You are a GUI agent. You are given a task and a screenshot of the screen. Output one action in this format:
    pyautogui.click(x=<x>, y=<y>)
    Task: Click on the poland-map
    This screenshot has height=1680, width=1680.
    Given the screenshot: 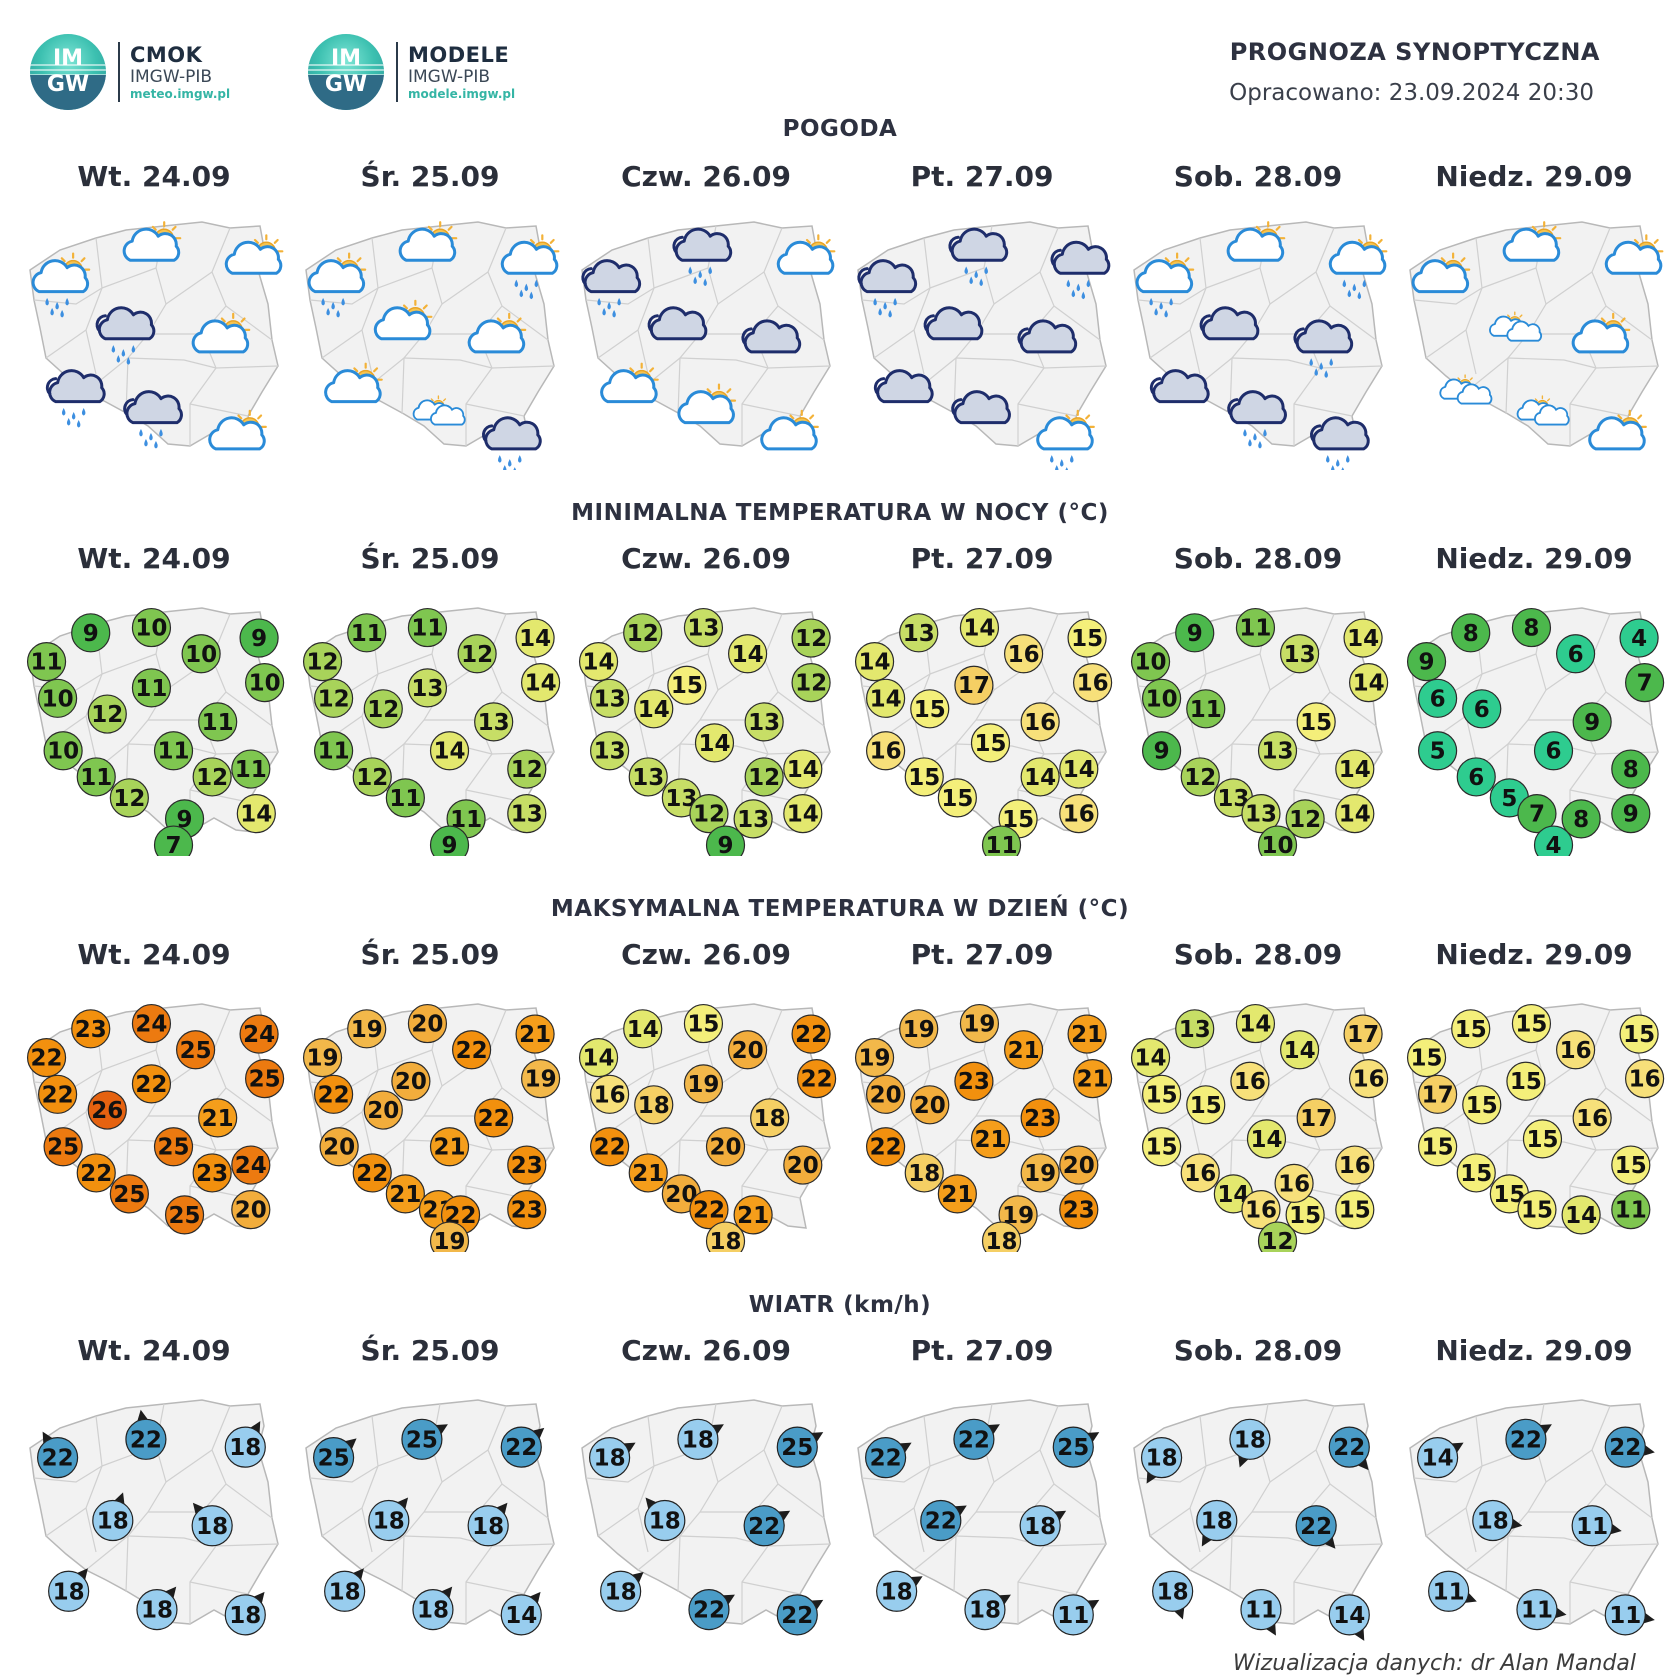 What is the action you would take?
    pyautogui.click(x=154, y=1512)
    